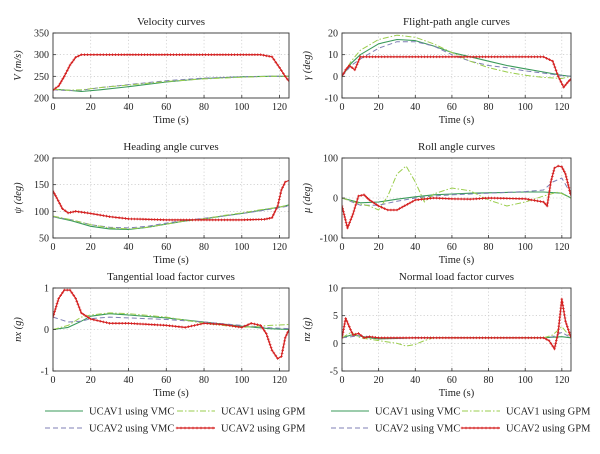 The height and width of the screenshot is (454, 600). I want to click on x-tick-label: 40, so click(129, 107).